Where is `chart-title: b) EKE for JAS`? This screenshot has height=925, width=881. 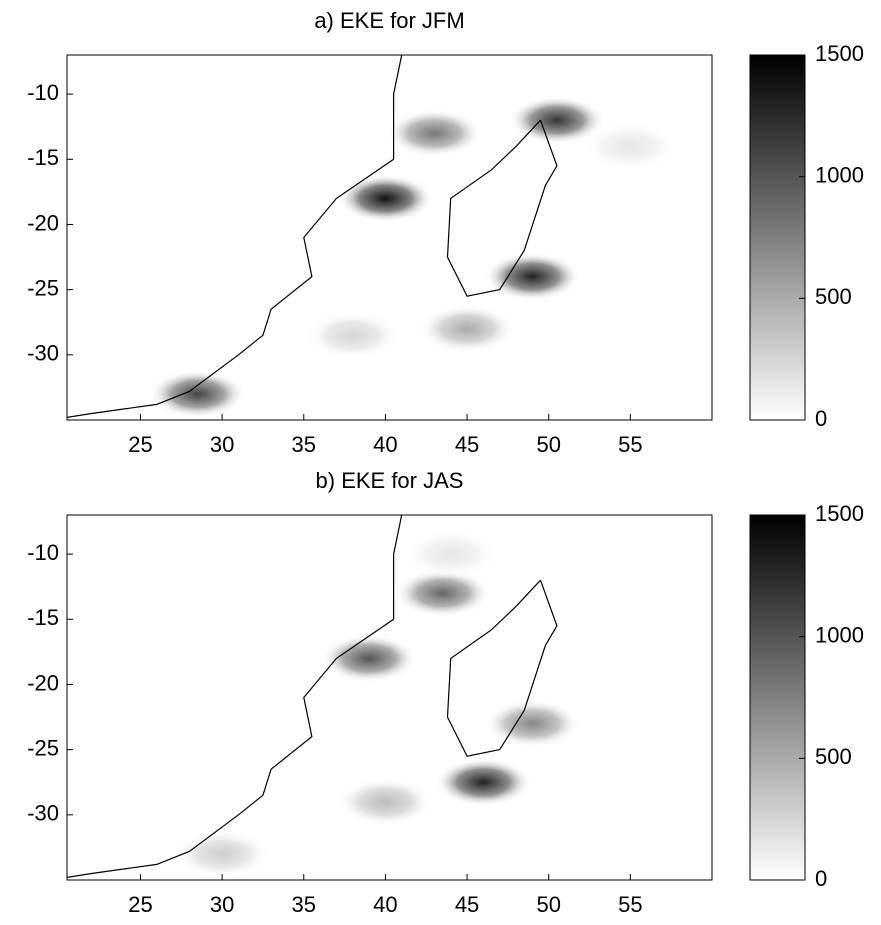
chart-title: b) EKE for JAS is located at coordinates (390, 480).